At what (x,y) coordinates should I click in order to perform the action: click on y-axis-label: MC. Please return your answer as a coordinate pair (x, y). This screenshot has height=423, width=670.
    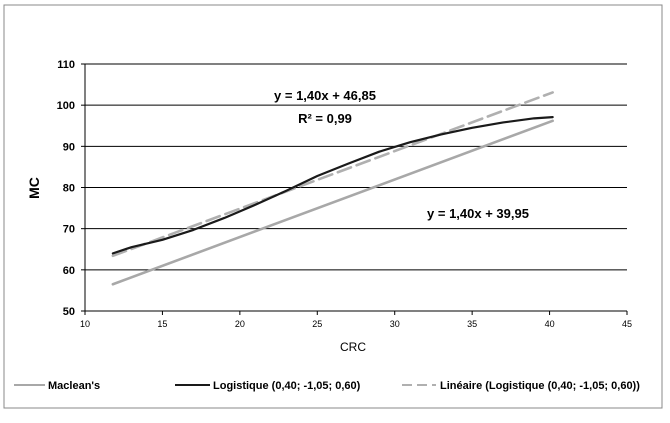
    Looking at the image, I should click on (34, 188).